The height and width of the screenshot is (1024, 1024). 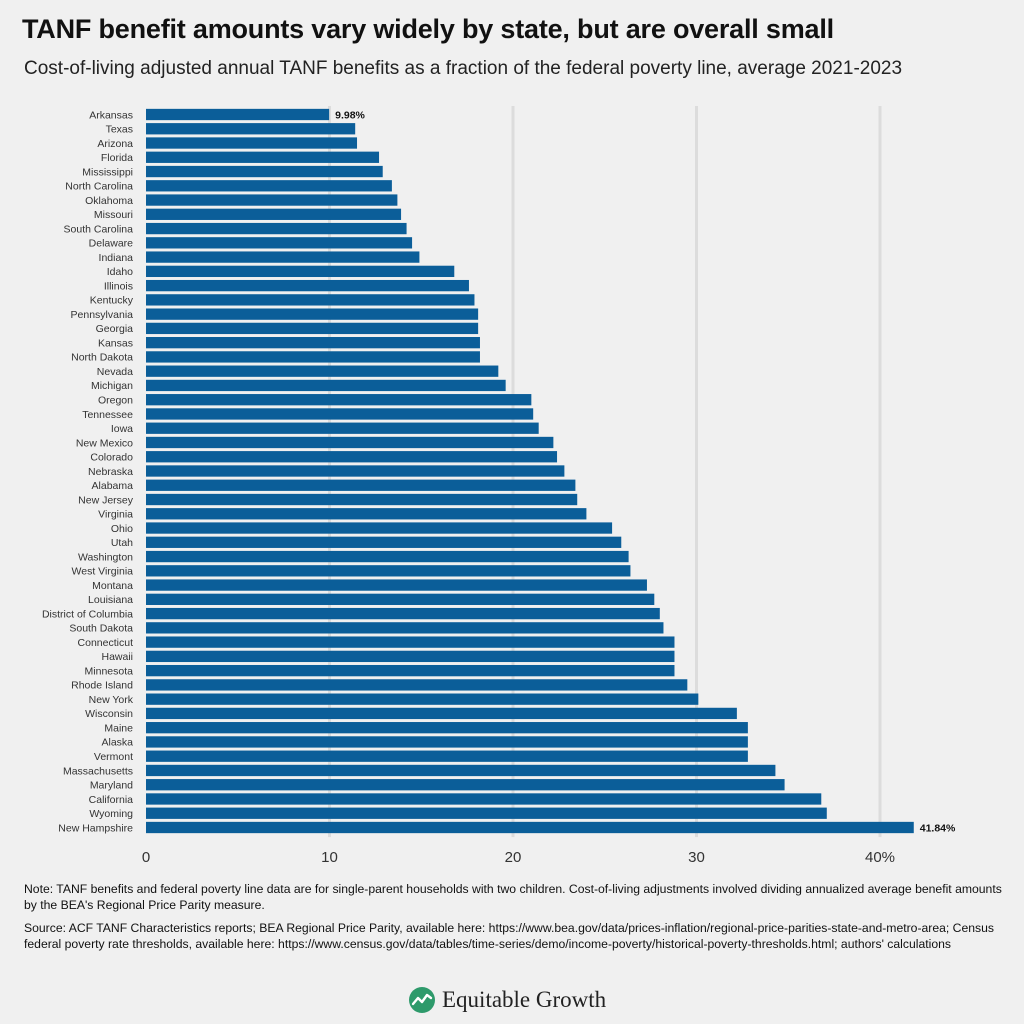 What do you see at coordinates (405, 628) in the screenshot?
I see `bar-south-dakota` at bounding box center [405, 628].